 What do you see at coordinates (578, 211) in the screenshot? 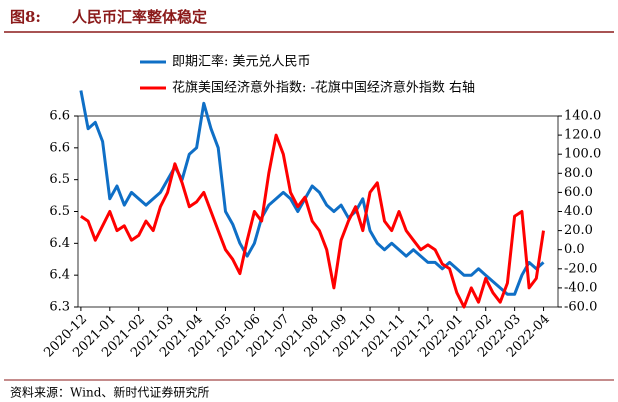
I see `y2-tick-label: 40.0` at bounding box center [578, 211].